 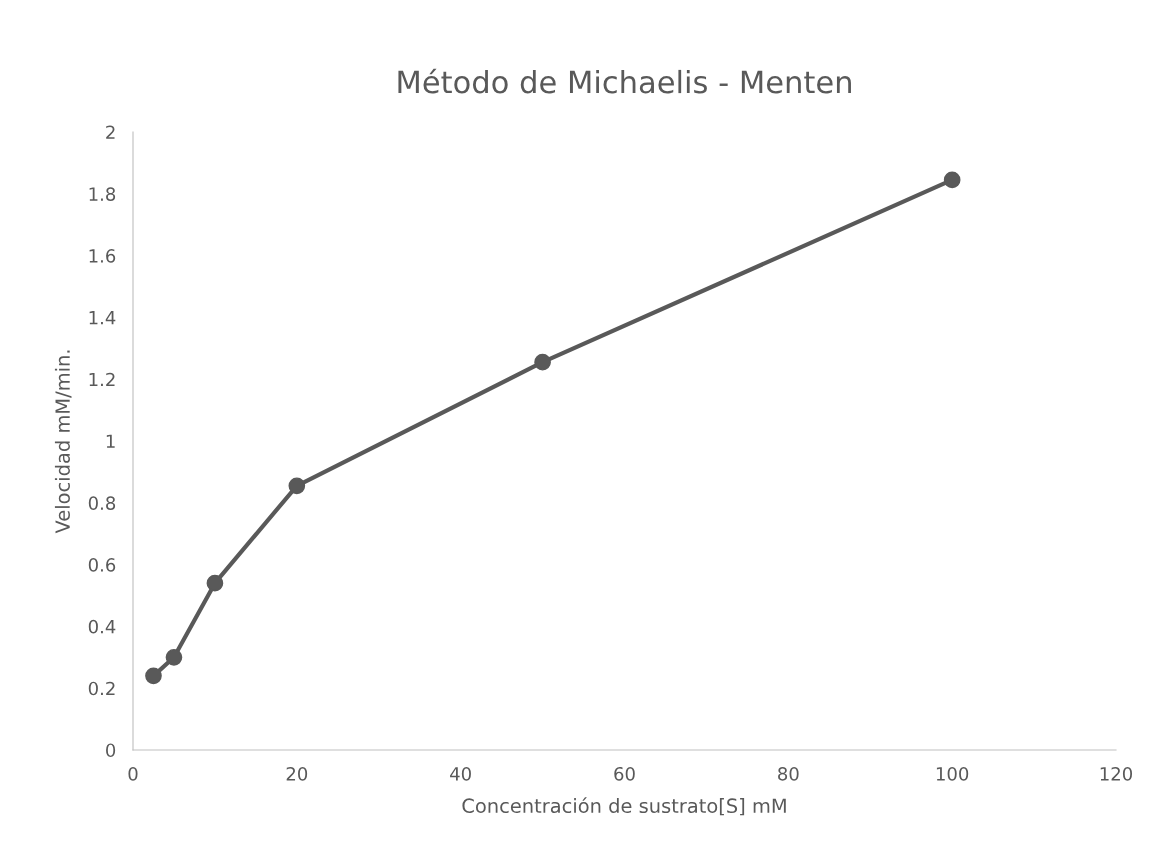 I want to click on x-tick-label: 100, so click(x=952, y=773).